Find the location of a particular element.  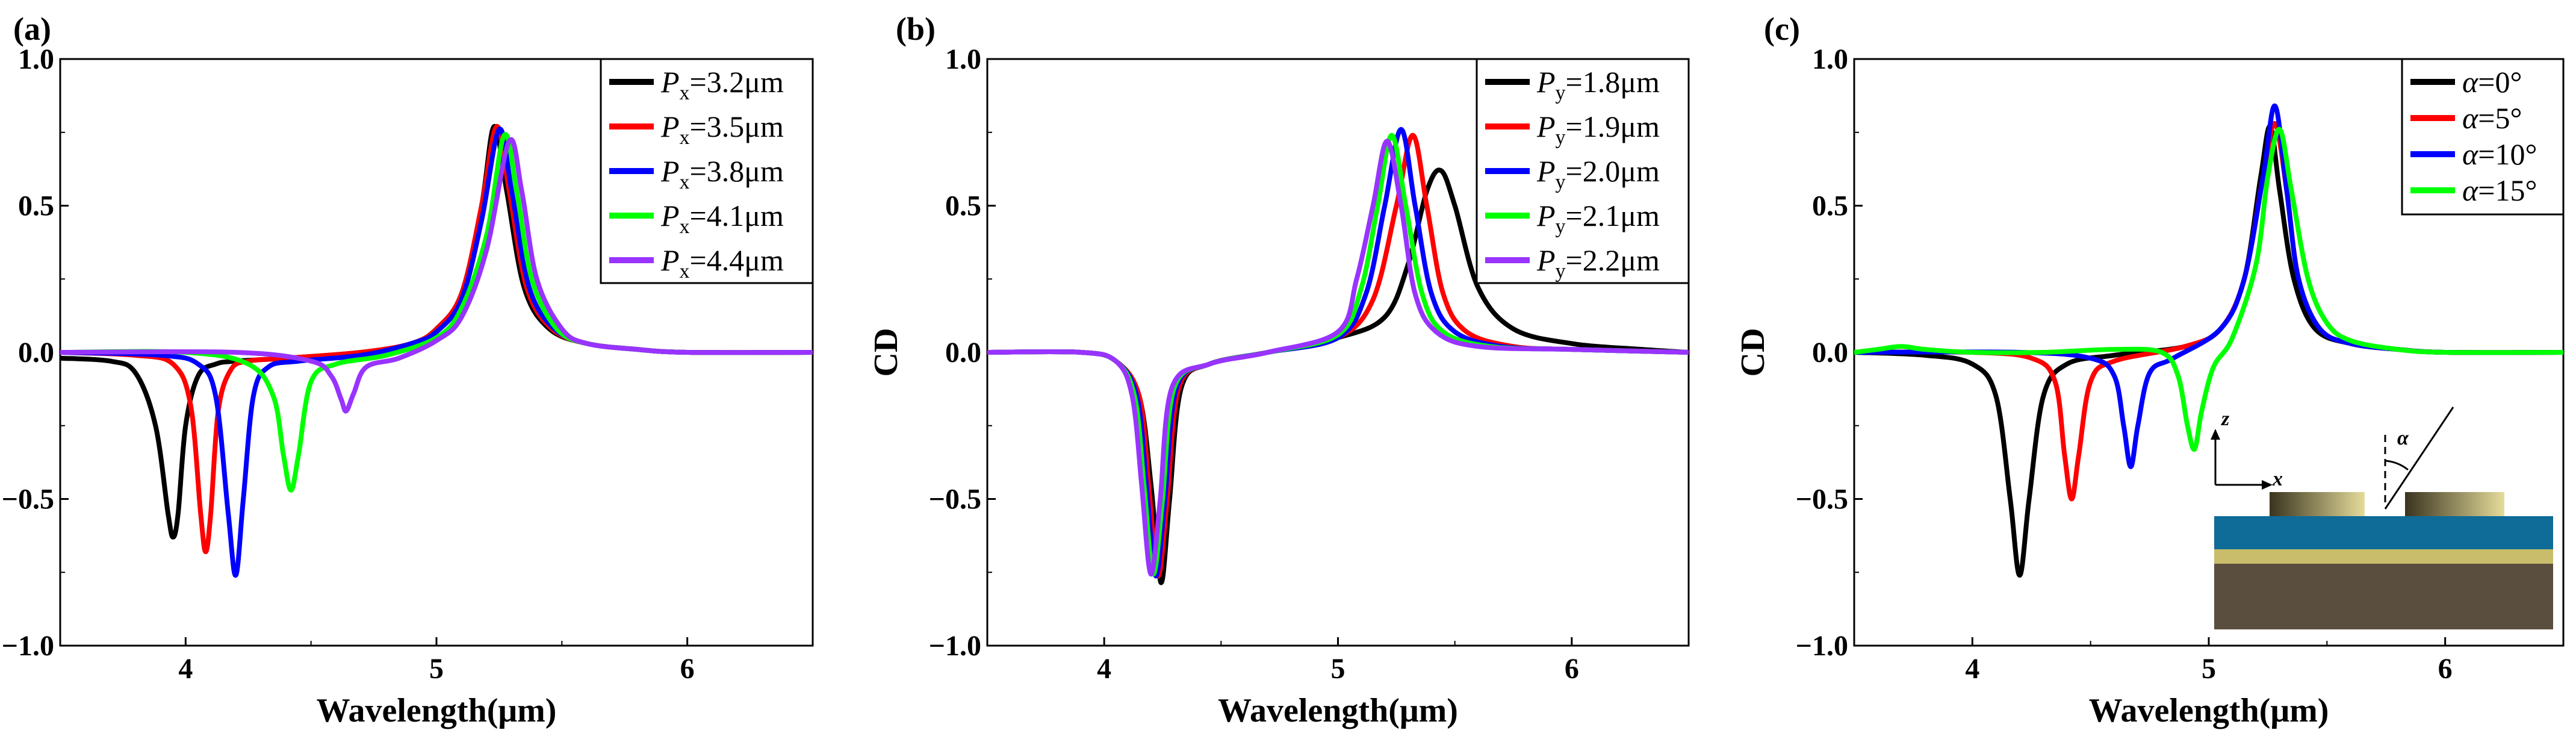

legend-entry: Px=4.1μm is located at coordinates (722, 219).